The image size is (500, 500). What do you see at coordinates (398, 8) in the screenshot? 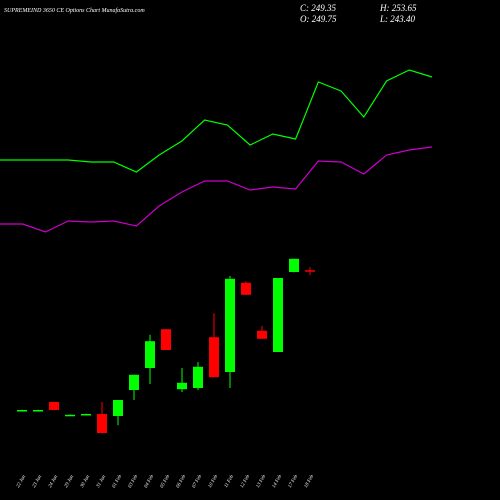
I see `info-high: H: 253.65` at bounding box center [398, 8].